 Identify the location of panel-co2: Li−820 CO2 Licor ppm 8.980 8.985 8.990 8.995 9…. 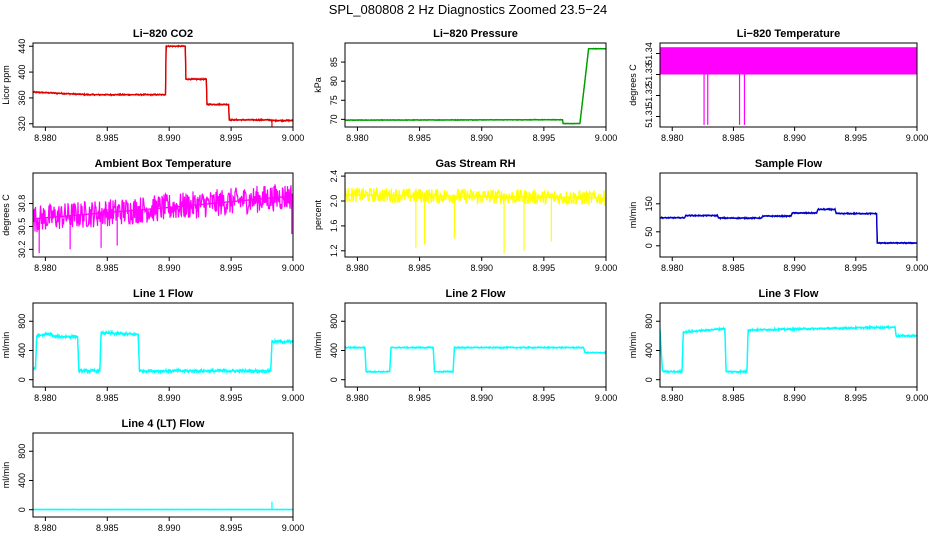
(152, 85).